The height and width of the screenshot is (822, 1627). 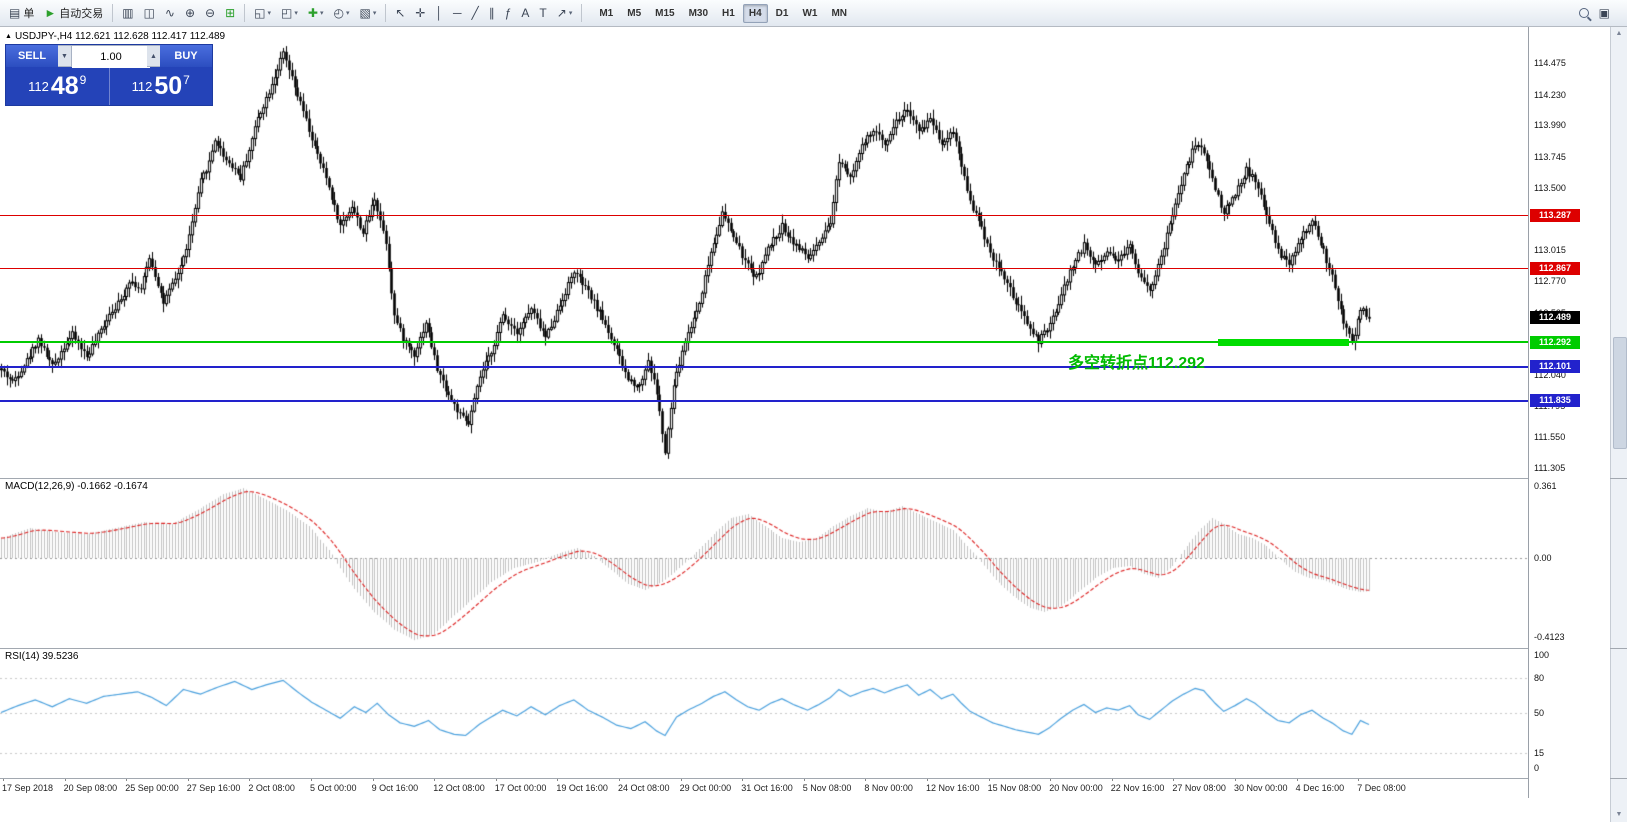 I want to click on new-chart-button-dropdown-icon: ▾, so click(x=321, y=13).